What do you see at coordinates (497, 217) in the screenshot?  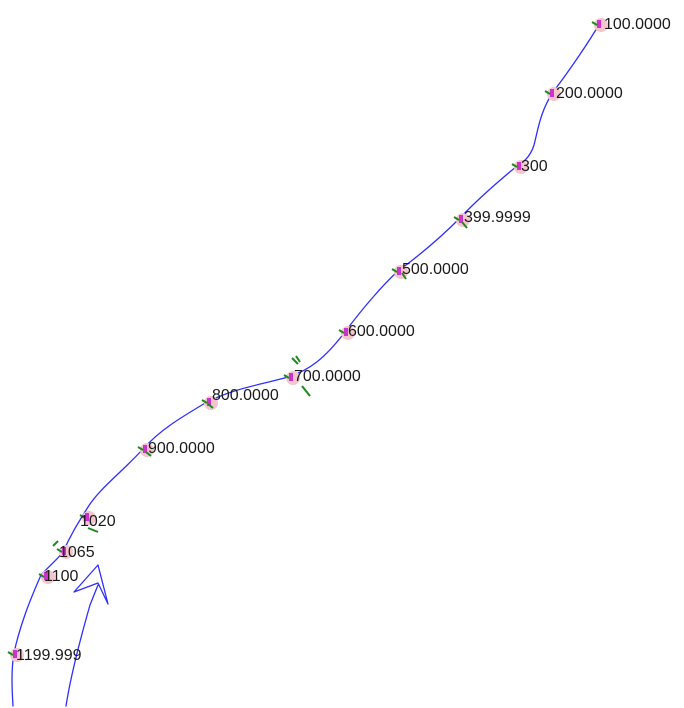 I see `station-label-400: 399.9999` at bounding box center [497, 217].